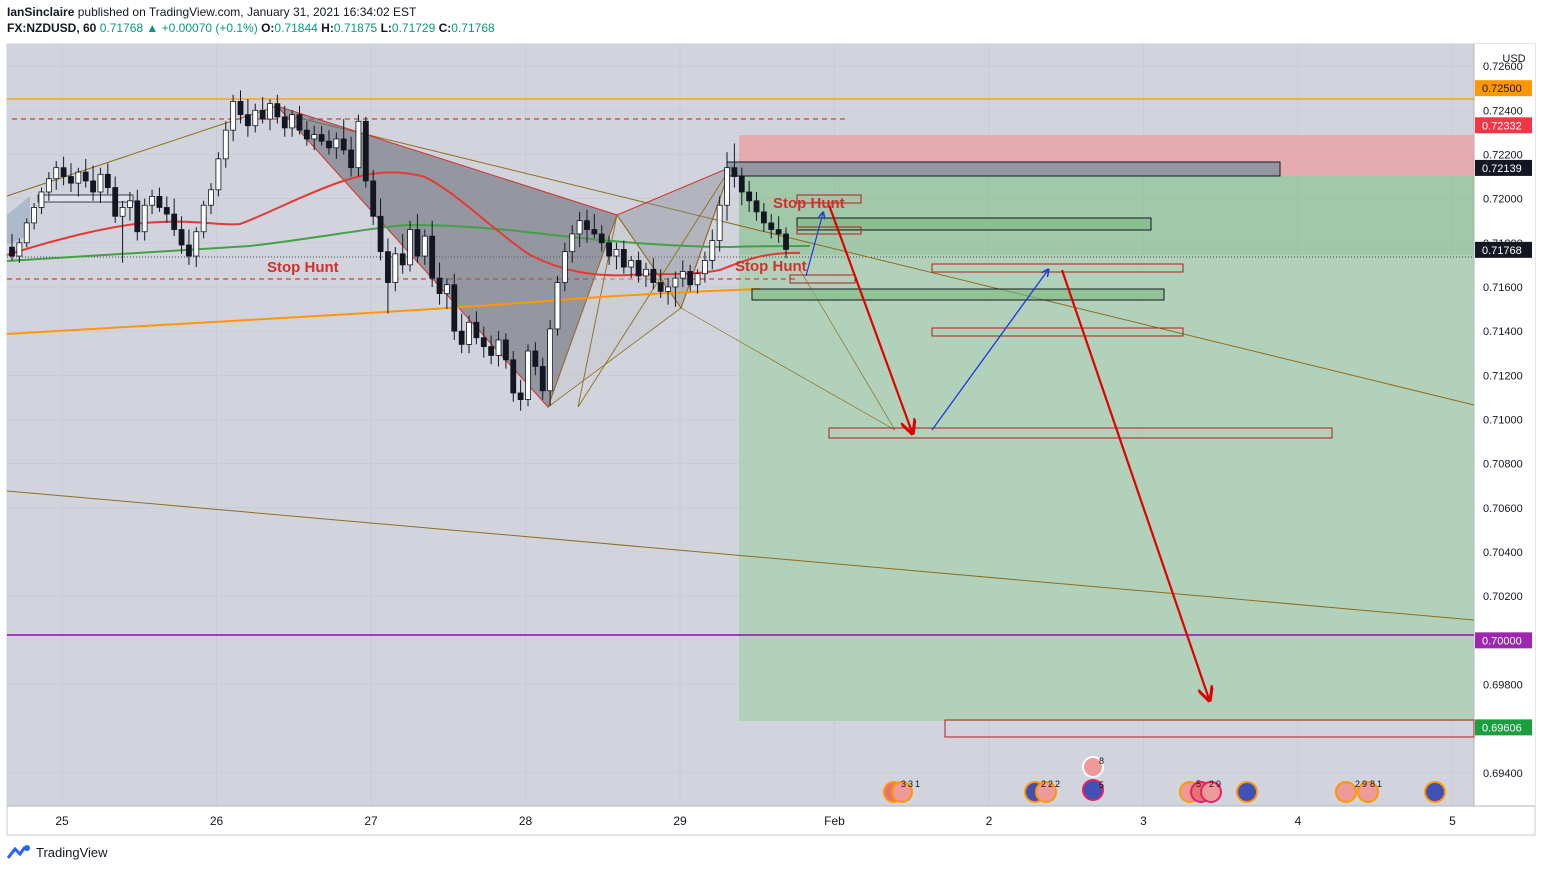  What do you see at coordinates (1003, 169) in the screenshot?
I see `zone-box-top` at bounding box center [1003, 169].